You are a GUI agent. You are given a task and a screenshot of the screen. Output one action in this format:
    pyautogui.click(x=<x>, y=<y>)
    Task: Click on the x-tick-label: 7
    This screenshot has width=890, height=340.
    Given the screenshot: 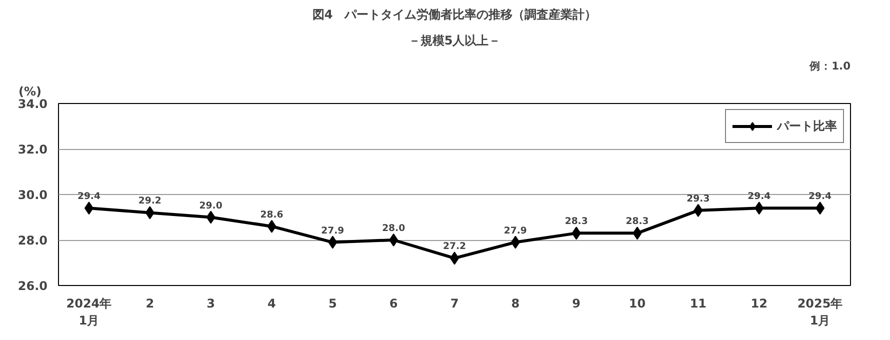 What is the action you would take?
    pyautogui.click(x=454, y=303)
    